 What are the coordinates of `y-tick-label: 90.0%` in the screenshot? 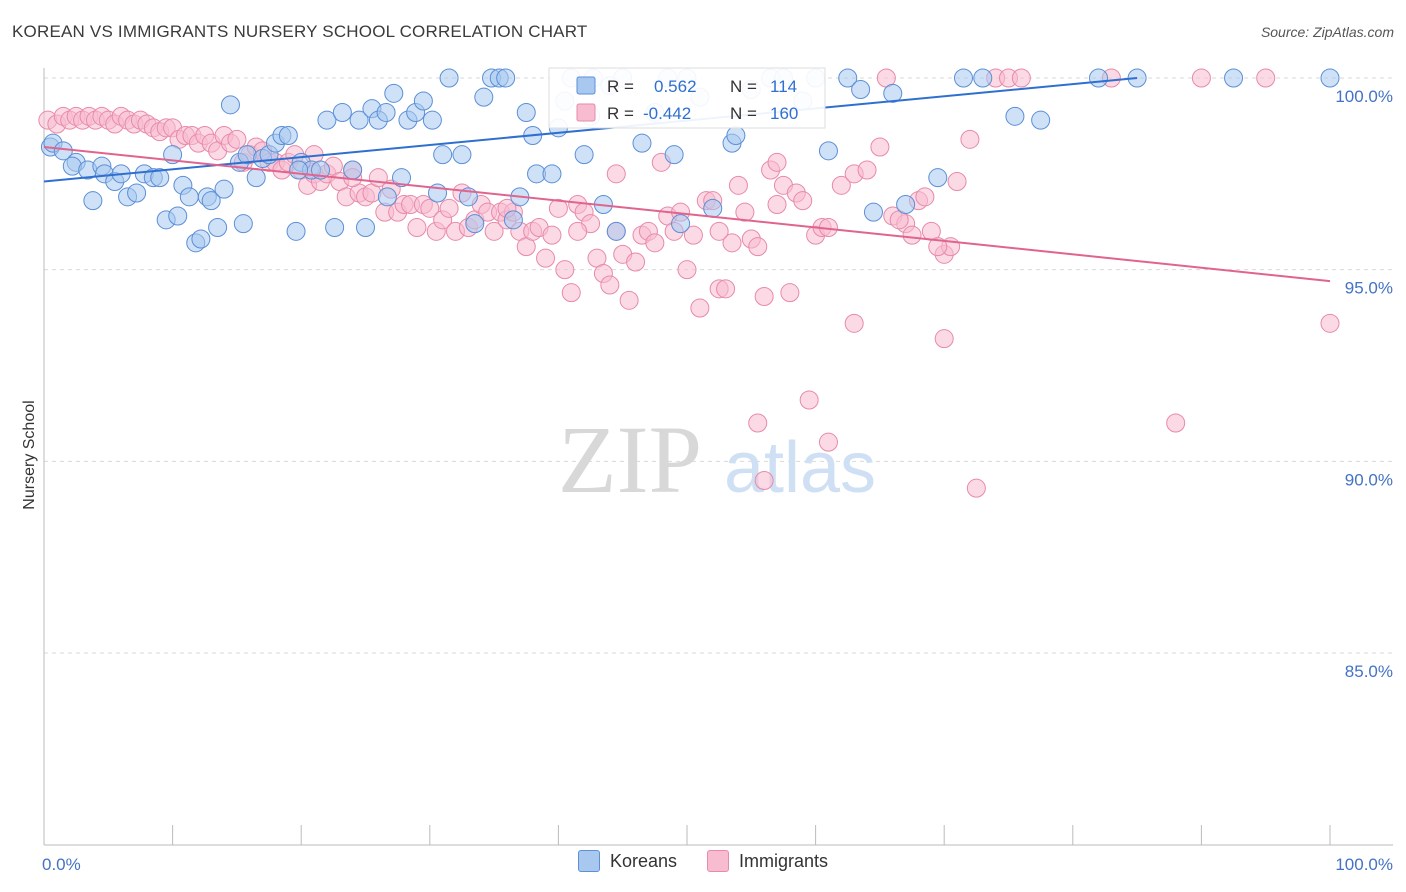 It's located at (1369, 479).